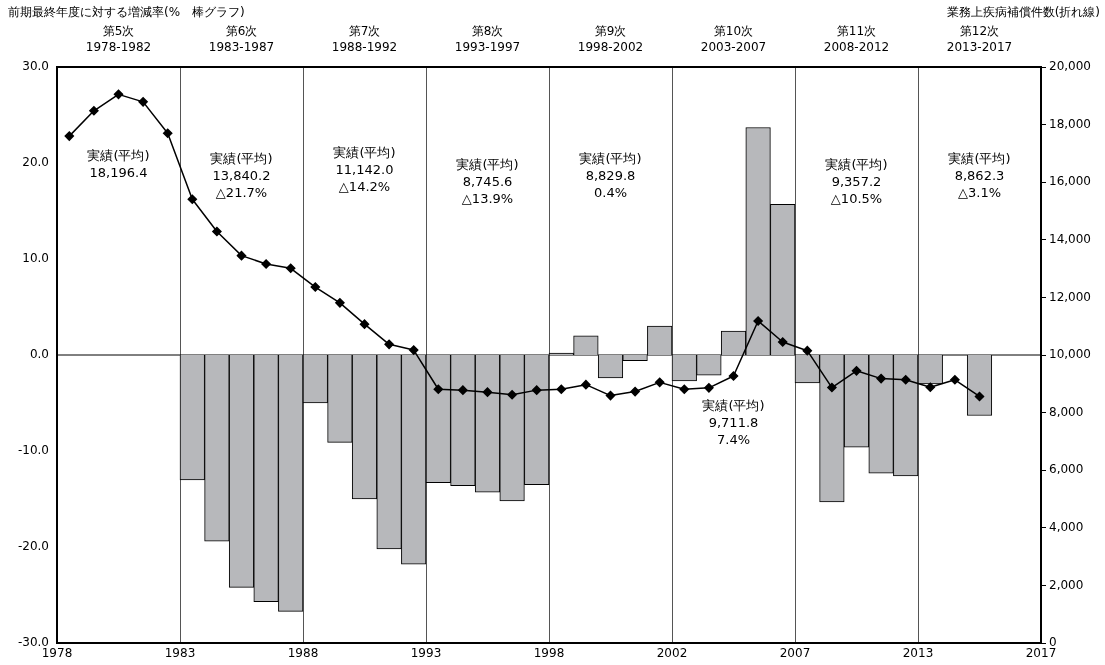 Image resolution: width=1105 pixels, height=665 pixels. I want to click on x-tick-label: 2002, so click(672, 653).